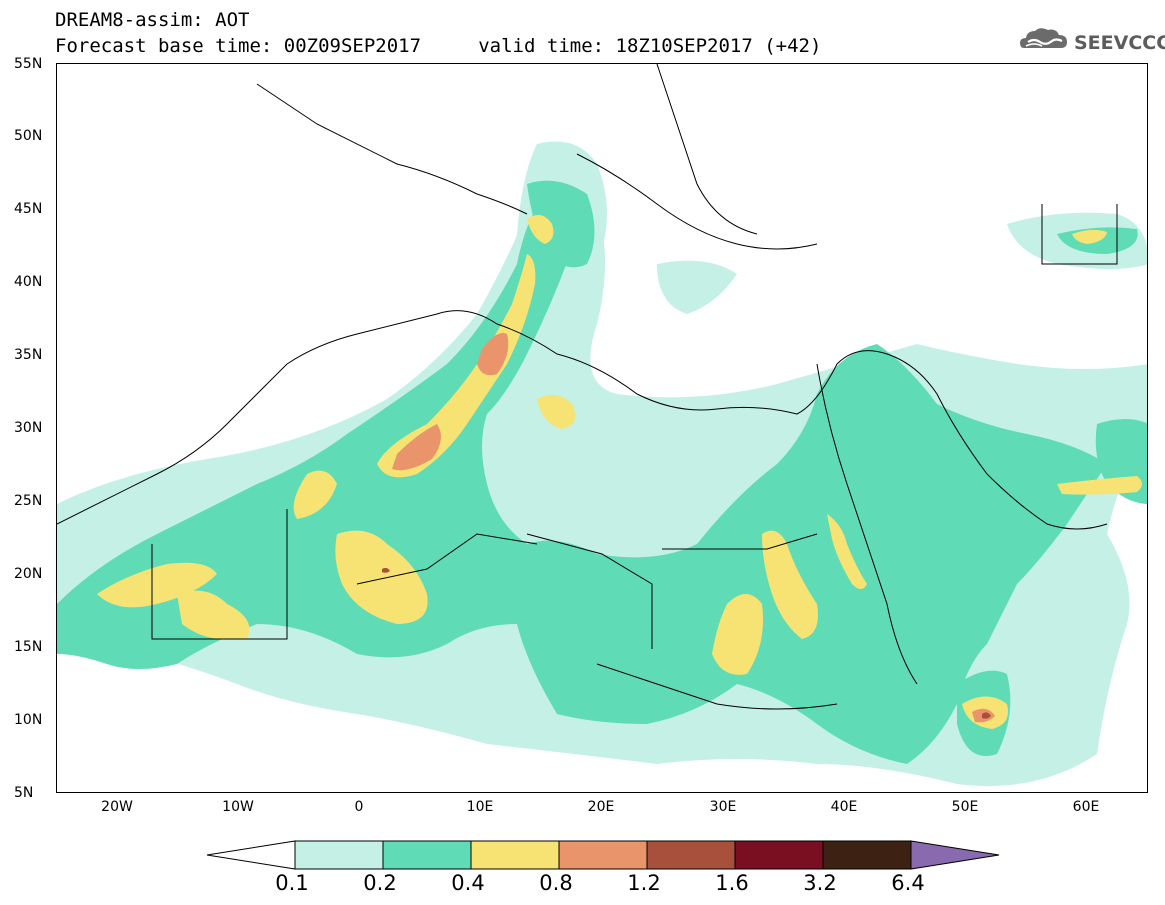 The height and width of the screenshot is (905, 1165). I want to click on colorbar-label: 1.2, so click(644, 883).